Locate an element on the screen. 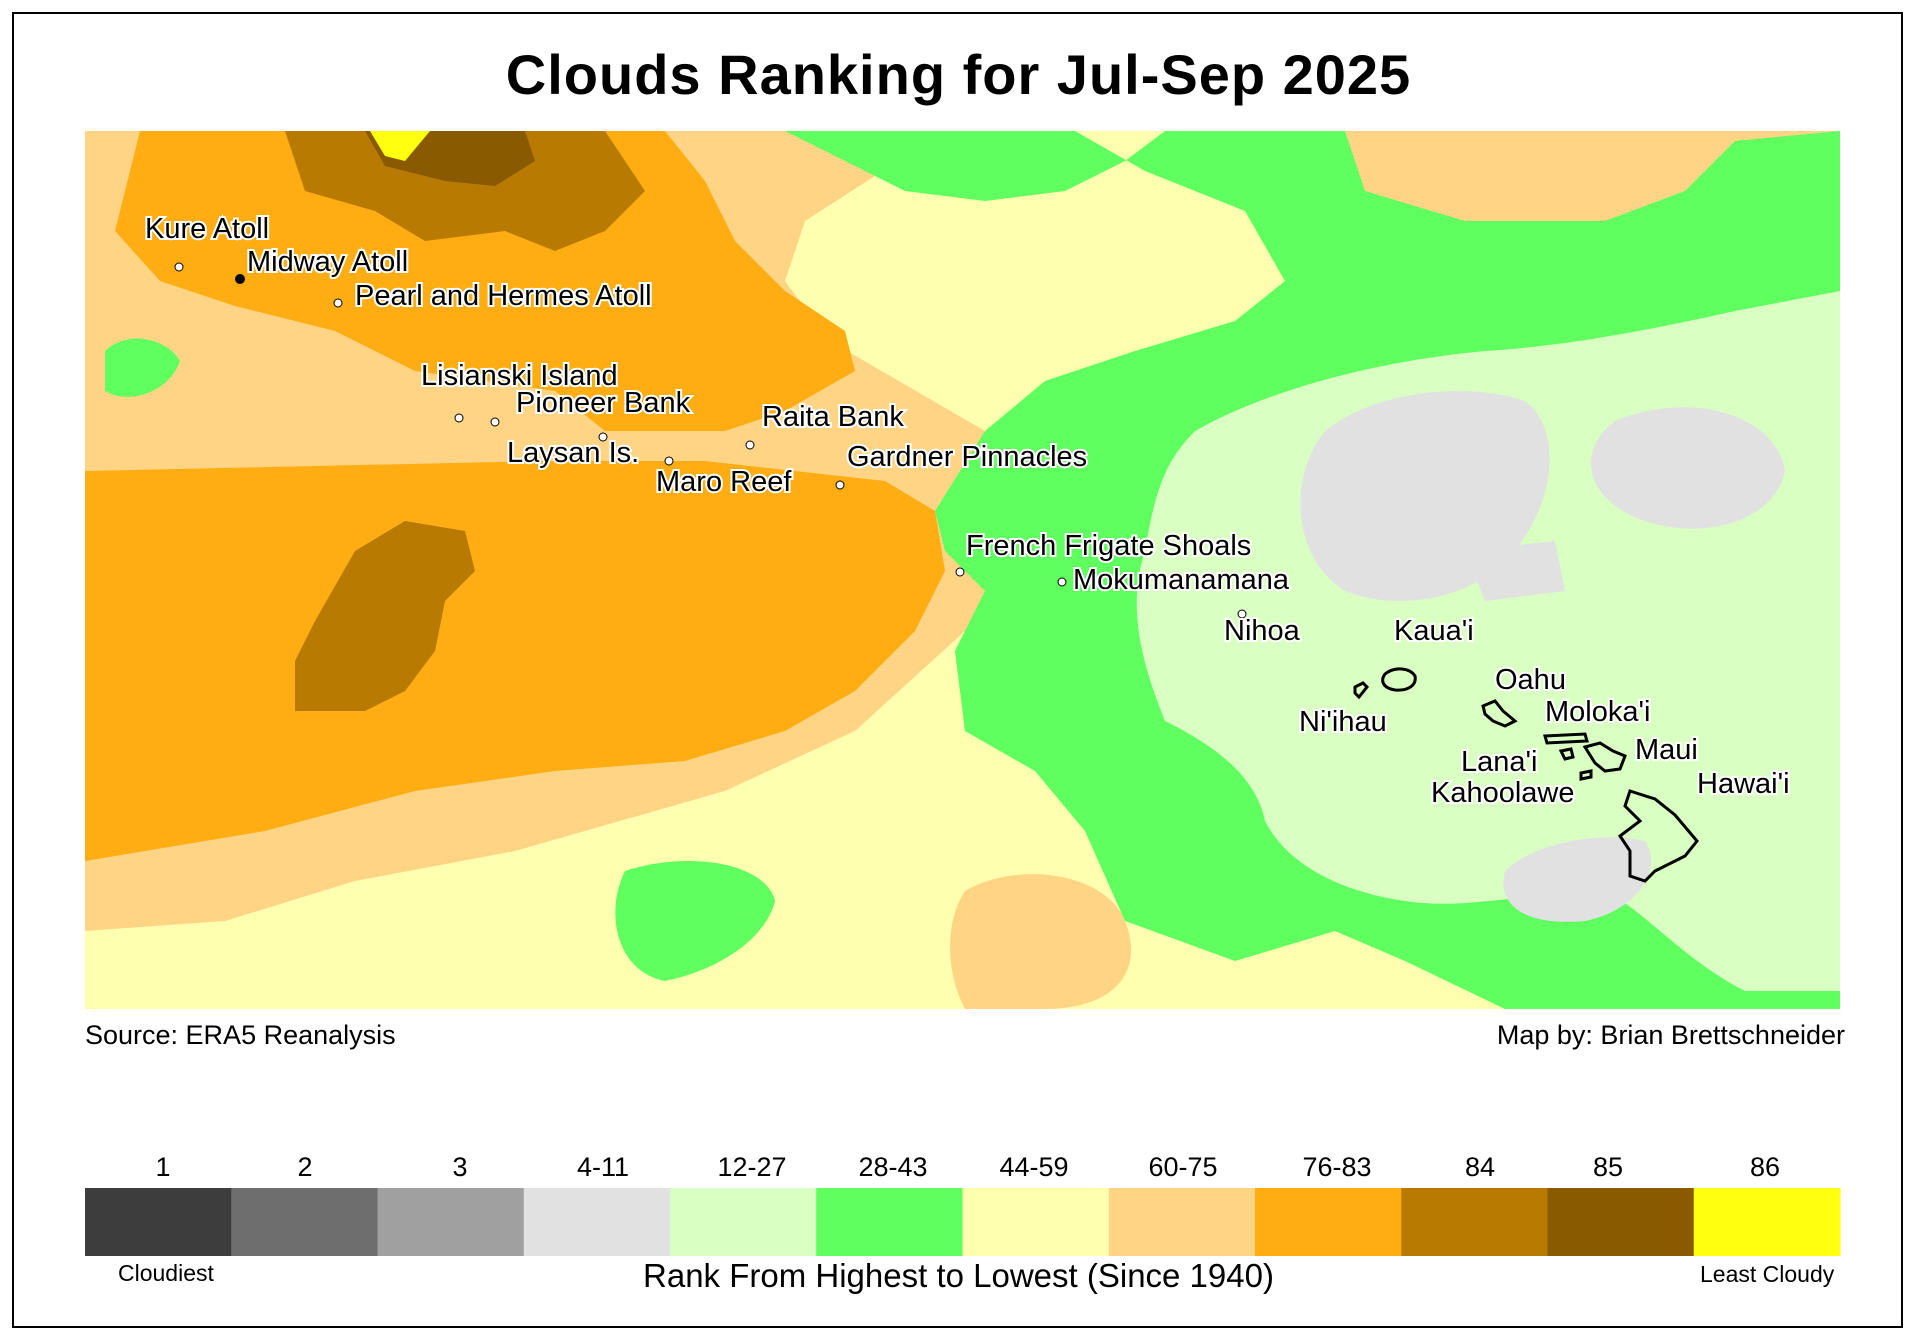  place-marker-lisianski-island is located at coordinates (459, 418).